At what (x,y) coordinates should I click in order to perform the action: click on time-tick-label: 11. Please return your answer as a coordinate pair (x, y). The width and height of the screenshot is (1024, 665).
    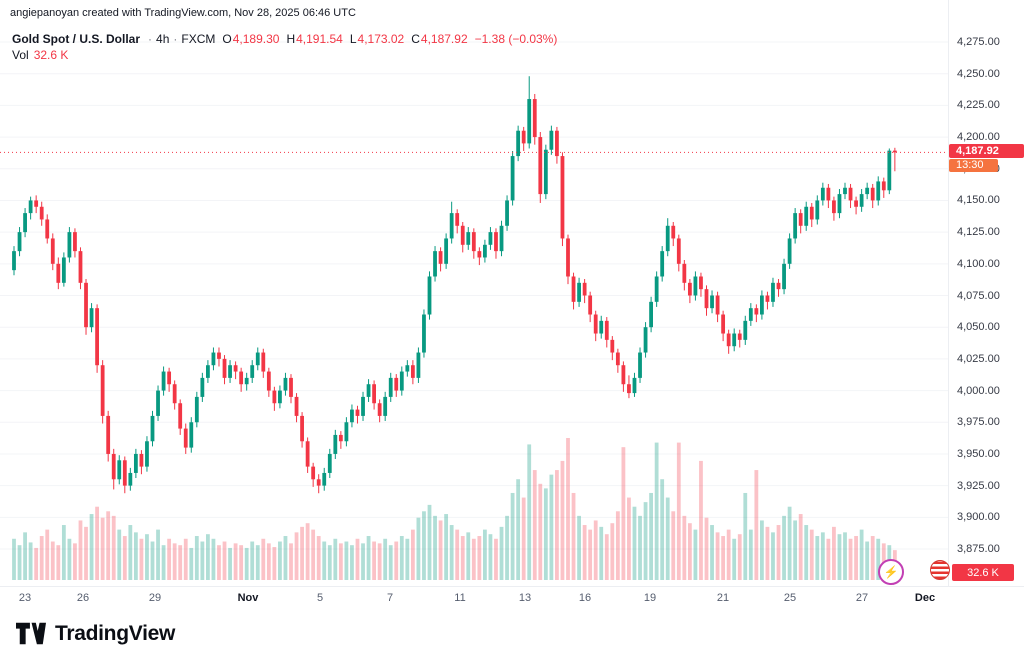
    Looking at the image, I should click on (460, 598).